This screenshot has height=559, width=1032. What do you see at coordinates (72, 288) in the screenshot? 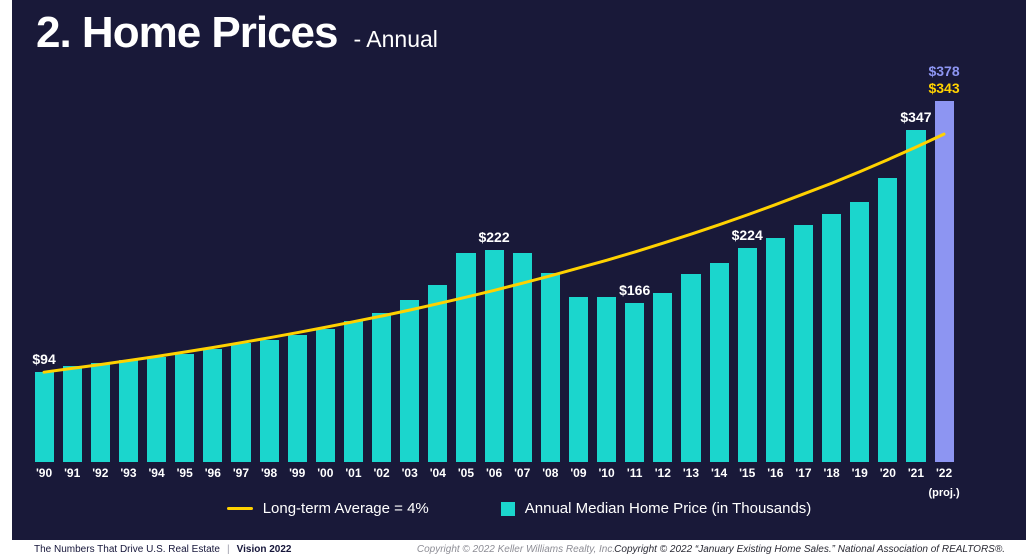
I see `bar-column: '91` at bounding box center [72, 288].